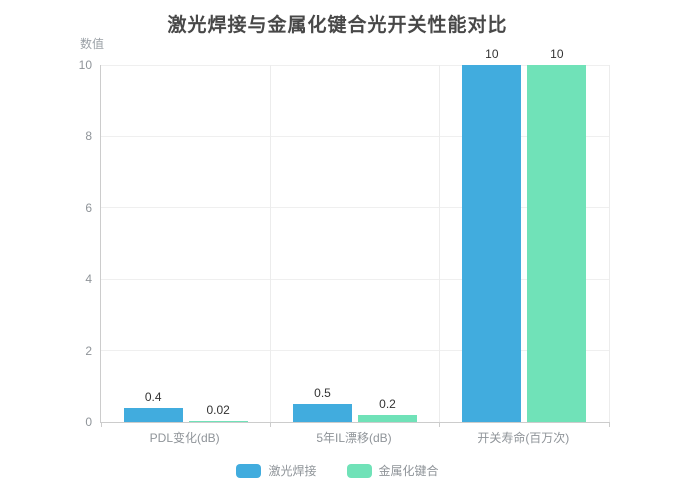  I want to click on bar-value-label: 0.2, so click(387, 403).